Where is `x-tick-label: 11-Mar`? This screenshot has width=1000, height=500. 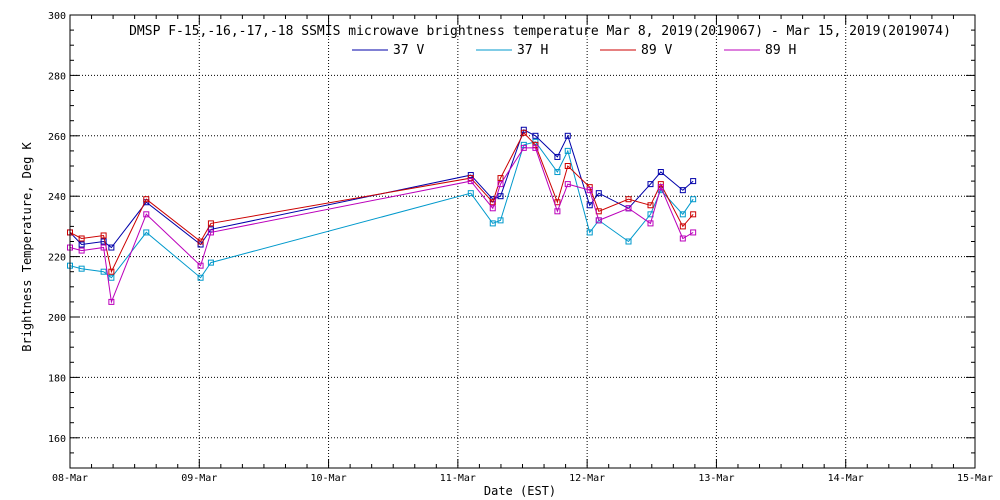
x-tick-label: 11-Mar is located at coordinates (458, 478).